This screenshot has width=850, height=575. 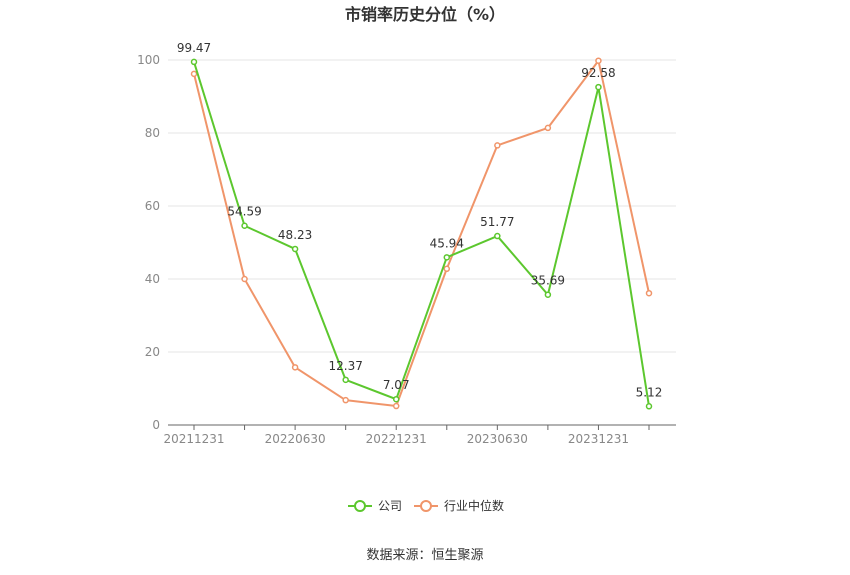 I want to click on y-tick-label: 40, so click(x=152, y=279).